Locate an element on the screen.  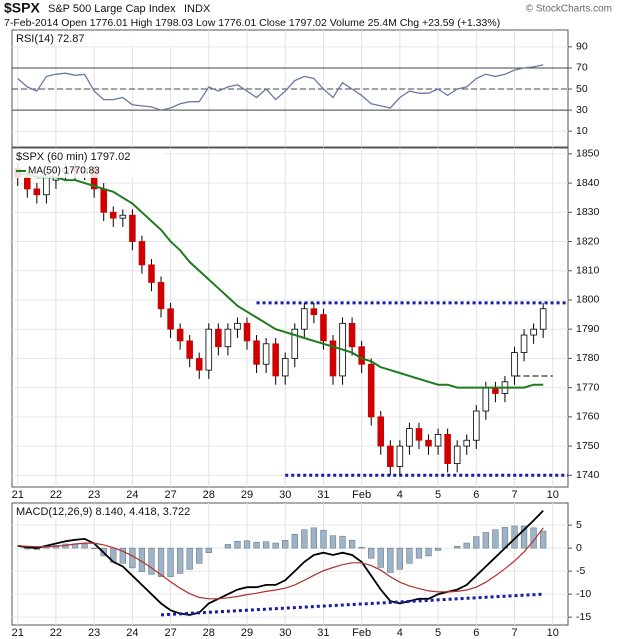
y-tick-label: 1820 is located at coordinates (588, 241).